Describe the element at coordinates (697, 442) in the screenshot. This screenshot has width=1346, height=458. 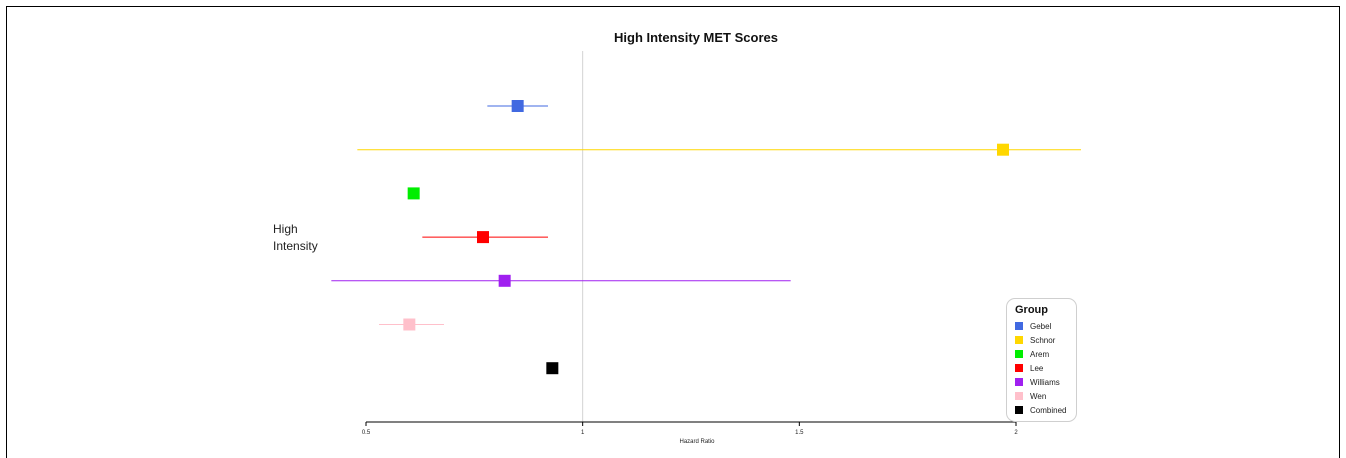
I see `x-axis-label: Hazard Ratio` at that location.